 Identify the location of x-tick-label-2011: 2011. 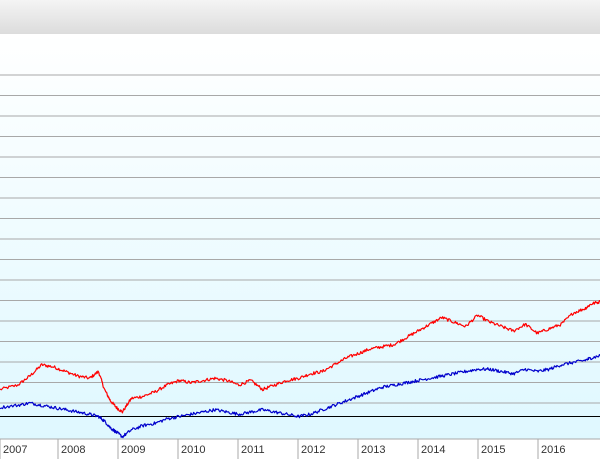
(253, 450).